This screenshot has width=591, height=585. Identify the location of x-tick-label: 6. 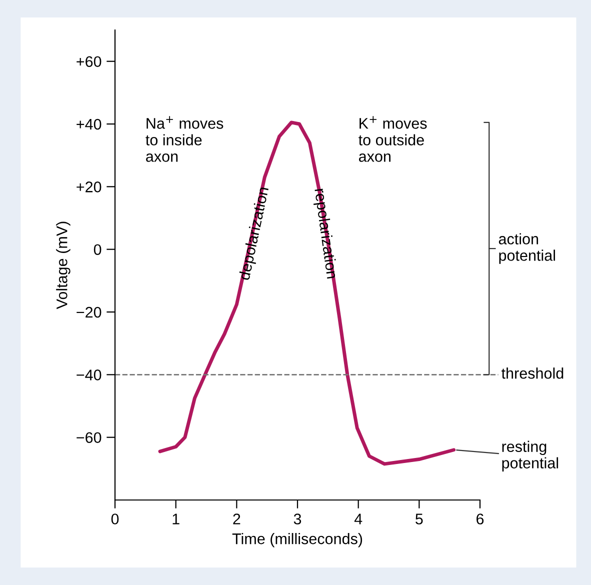
(480, 519).